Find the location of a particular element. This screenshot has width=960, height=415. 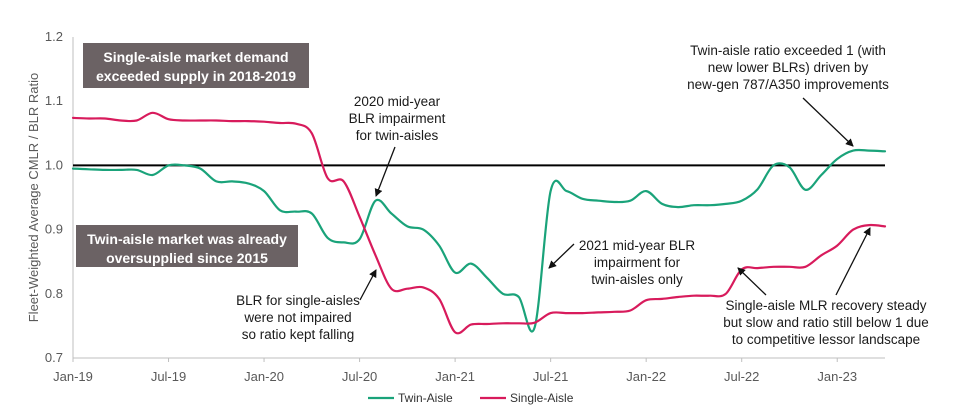

legend-label-single-aisle: Single-Aisle is located at coordinates (542, 398).